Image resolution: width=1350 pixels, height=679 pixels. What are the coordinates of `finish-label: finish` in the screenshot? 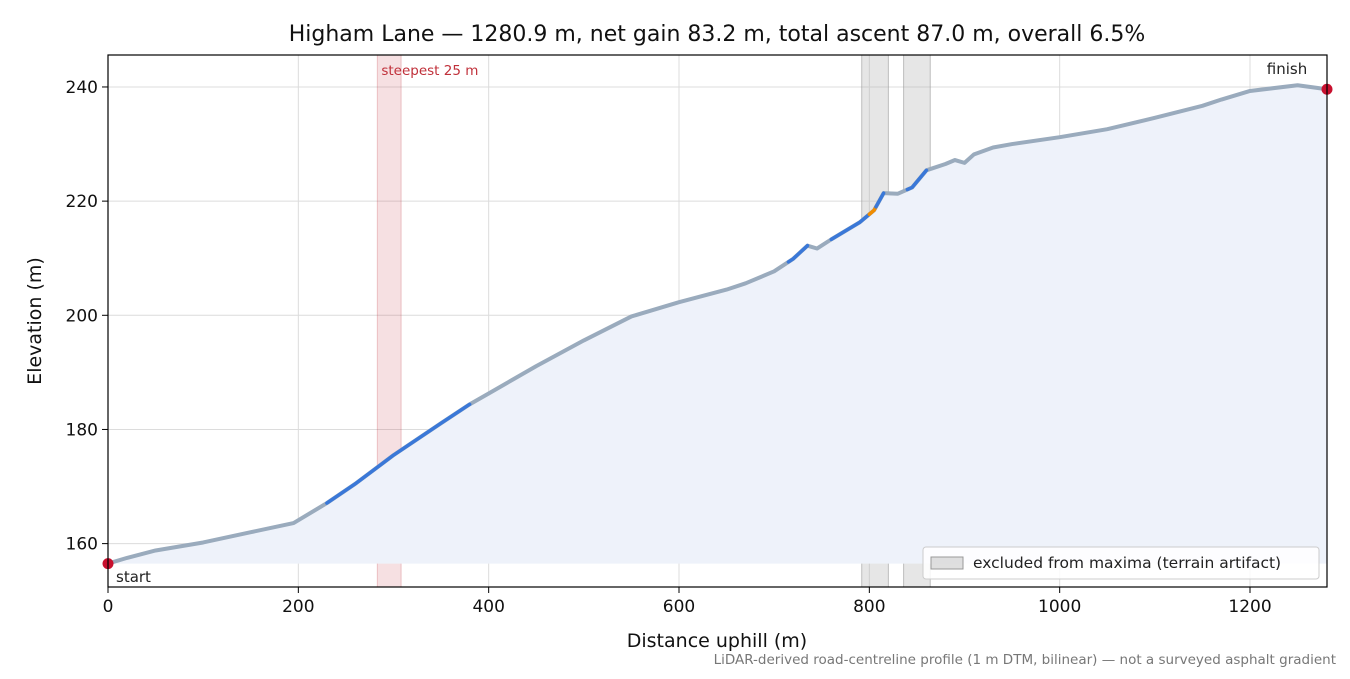 It's located at (1287, 69).